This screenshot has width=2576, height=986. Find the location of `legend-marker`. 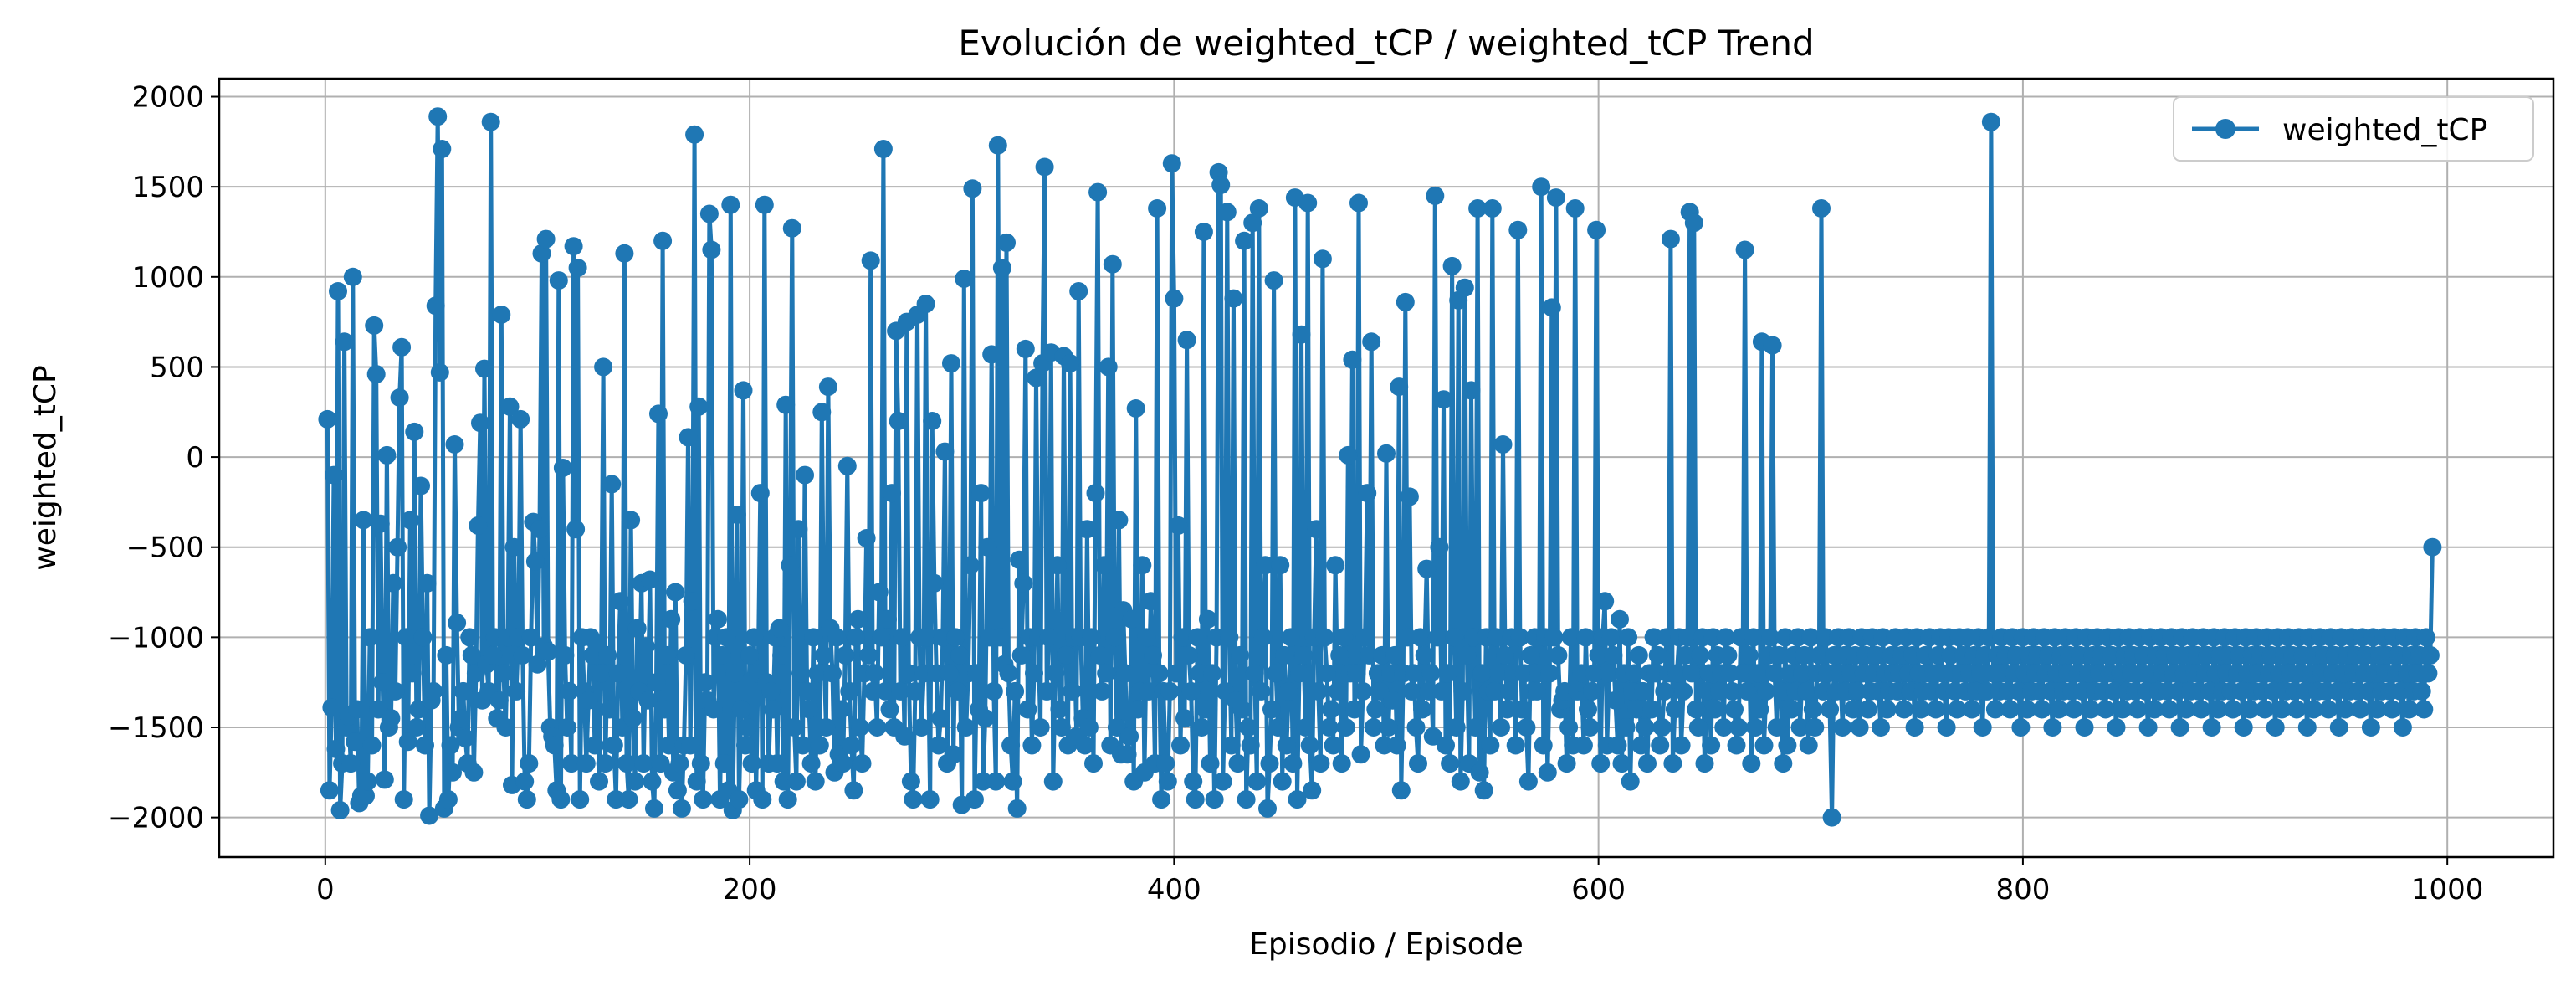

legend-marker is located at coordinates (2225, 129).